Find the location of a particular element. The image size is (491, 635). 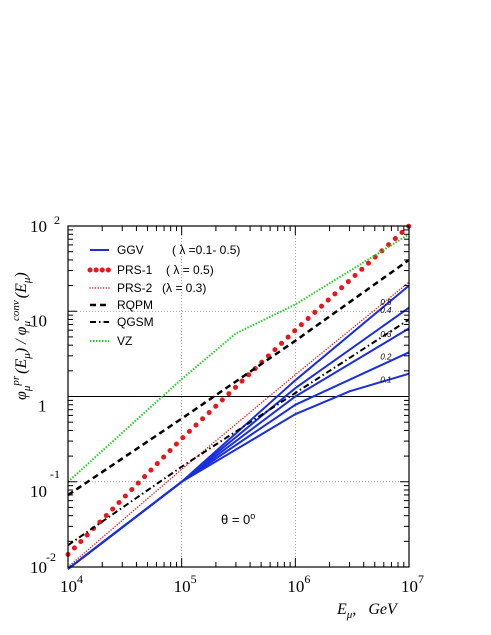

theta-eq: = 0 is located at coordinates (239, 519).